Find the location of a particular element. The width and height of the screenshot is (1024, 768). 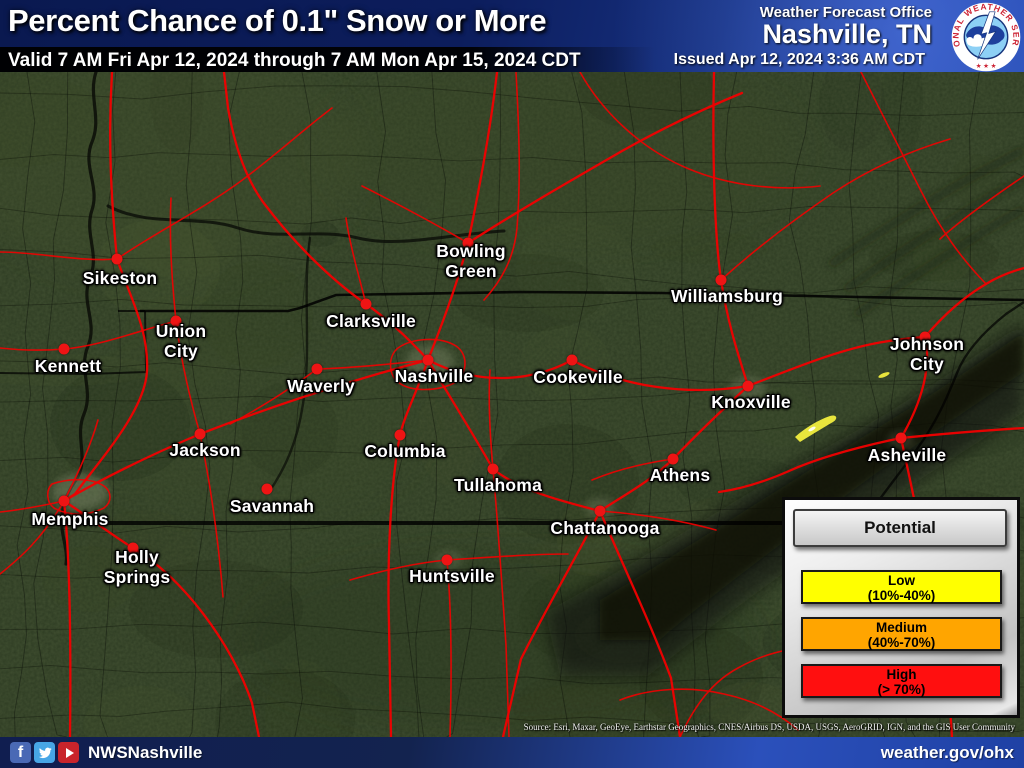

facebook-icon: f is located at coordinates (20, 752).